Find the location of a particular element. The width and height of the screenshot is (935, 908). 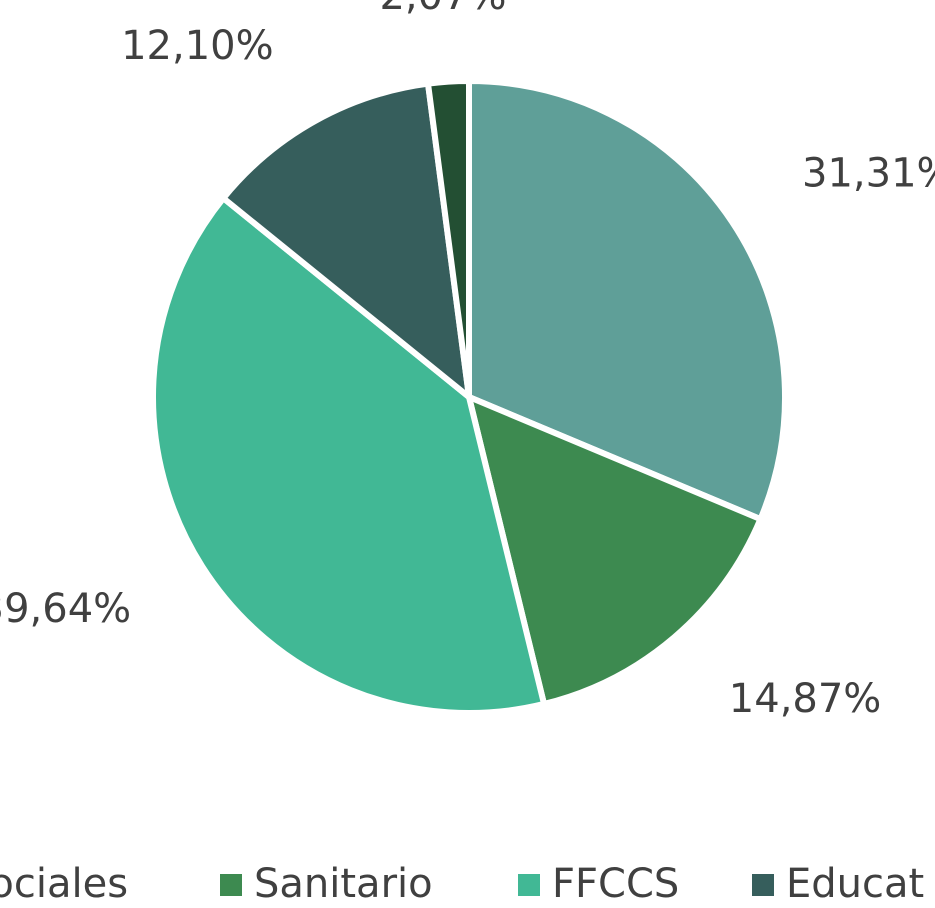

data-label: 12,10% is located at coordinates (197, 46).